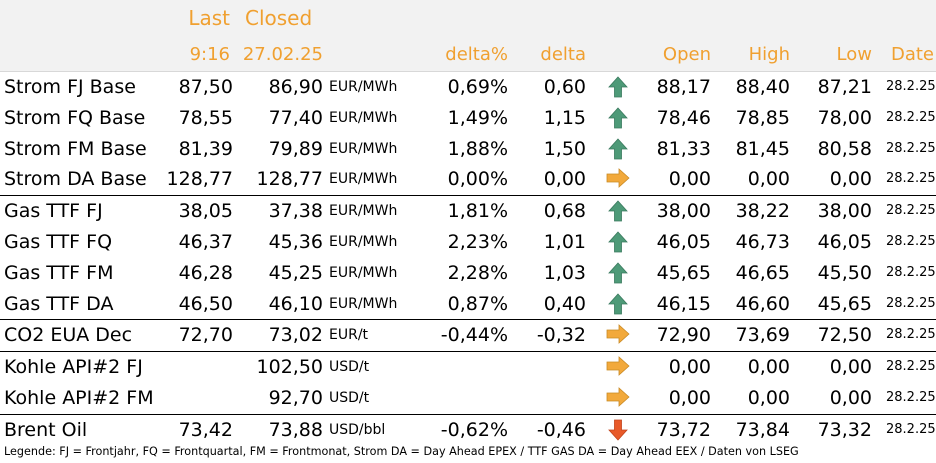 This screenshot has height=463, width=936. Describe the element at coordinates (683, 429) in the screenshot. I see `open-value: 73,72` at that location.